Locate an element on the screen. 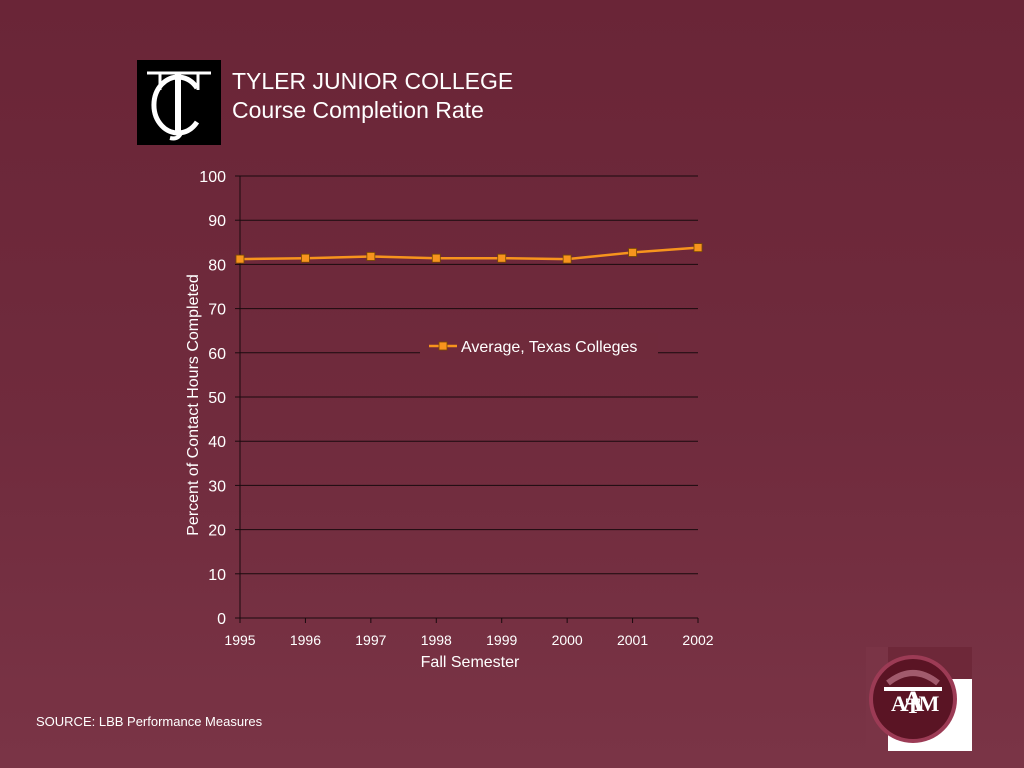  y-tick-label: 0 is located at coordinates (221, 619).